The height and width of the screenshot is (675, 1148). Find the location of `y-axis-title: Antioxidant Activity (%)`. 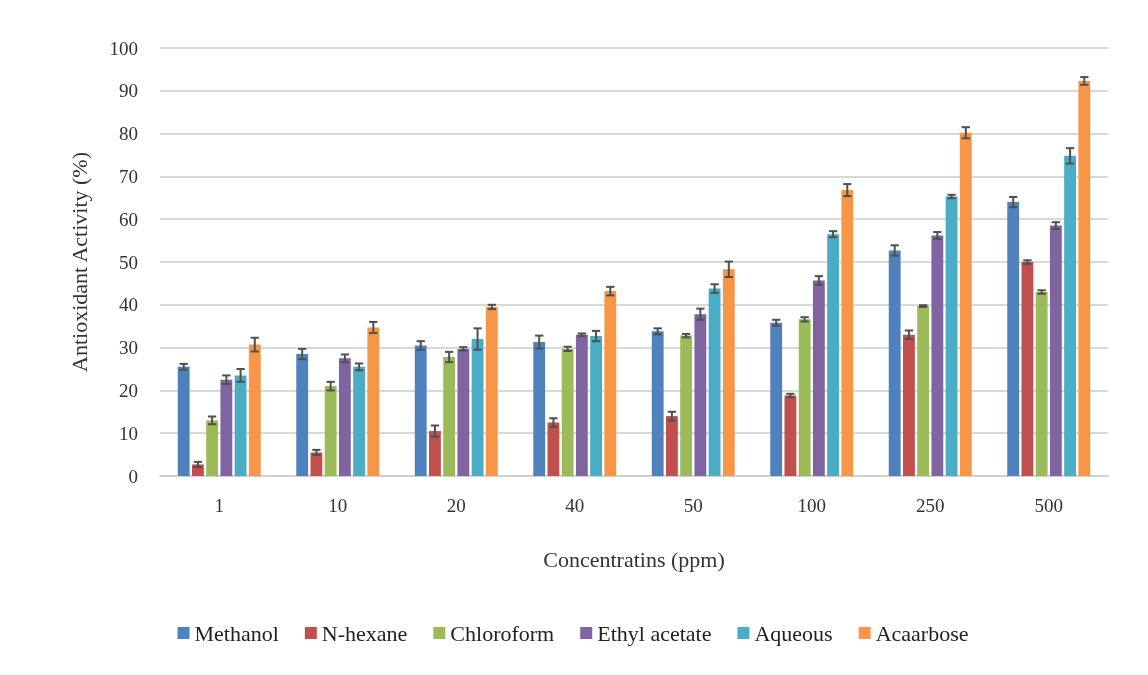

y-axis-title: Antioxidant Activity (%) is located at coordinates (79, 262).